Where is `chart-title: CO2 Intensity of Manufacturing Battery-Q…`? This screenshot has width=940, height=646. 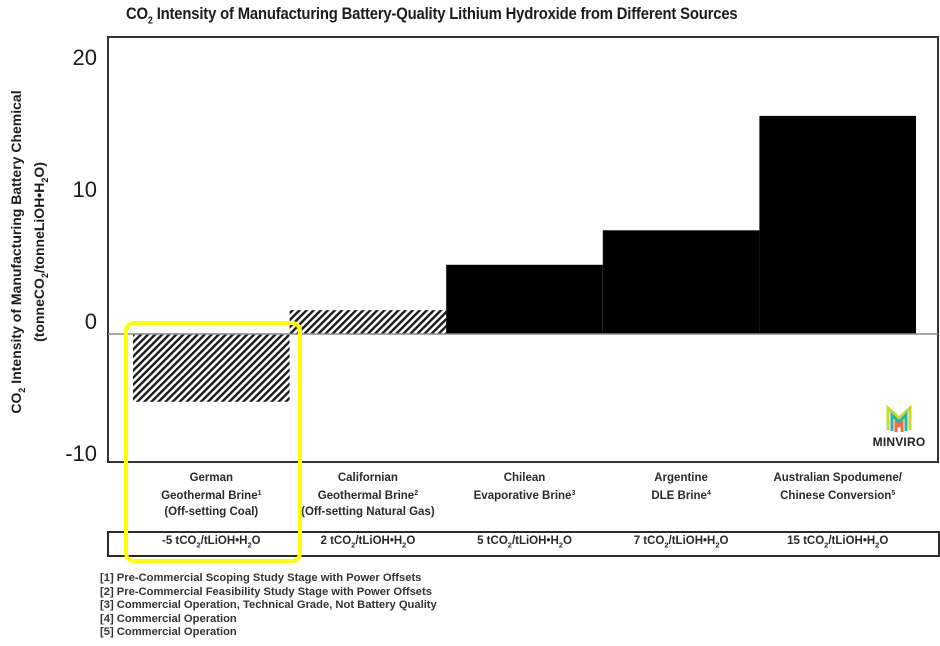 chart-title: CO2 Intensity of Manufacturing Battery-Q… is located at coordinates (432, 16).